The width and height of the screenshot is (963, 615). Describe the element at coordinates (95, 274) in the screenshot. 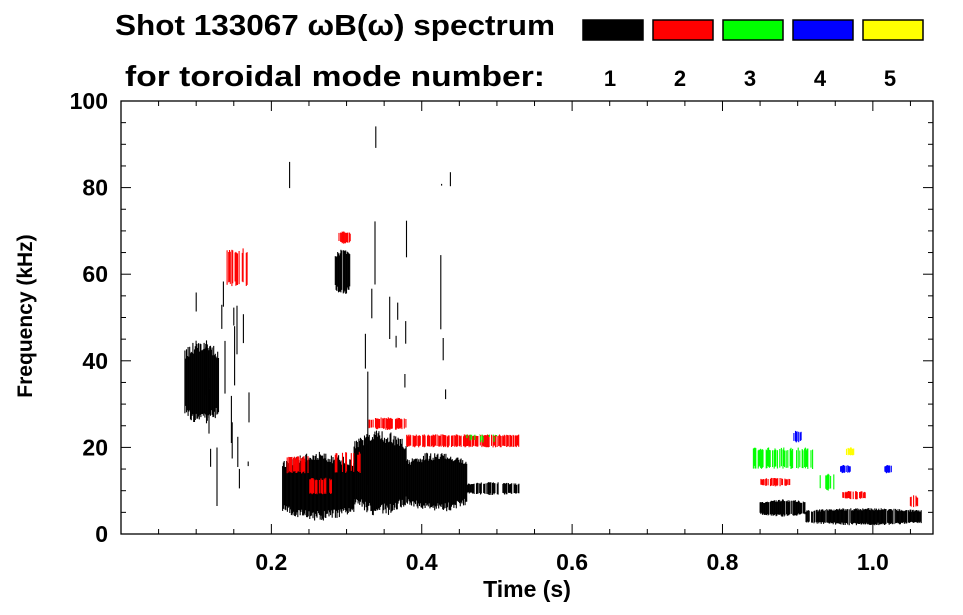

I see `y-tick-label: 60` at that location.